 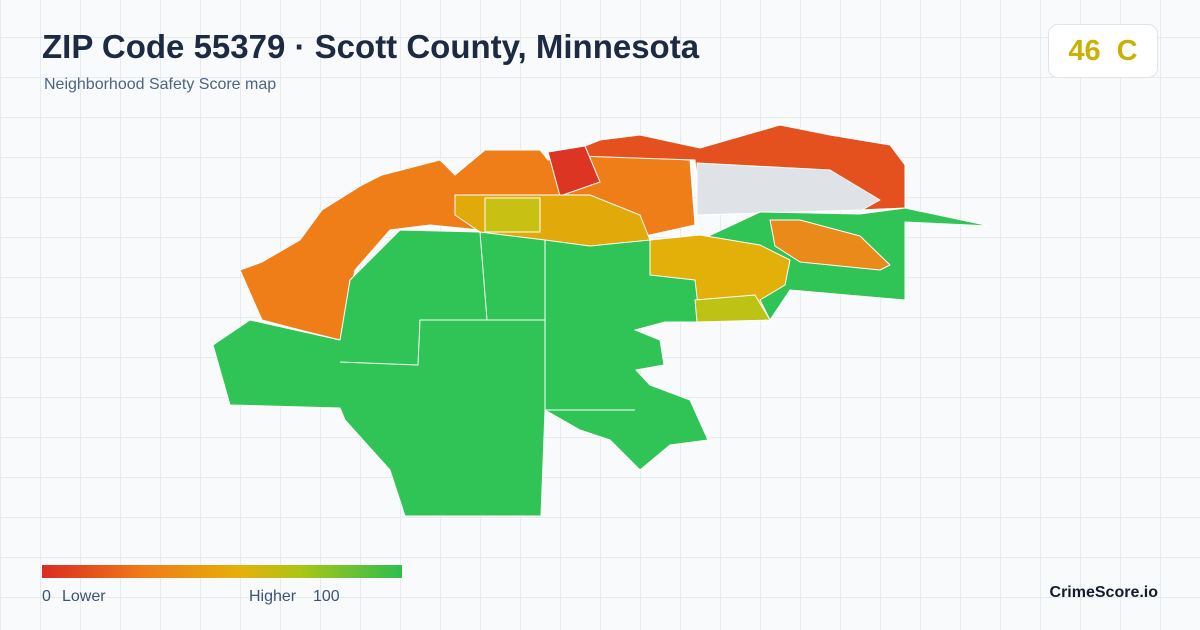 What do you see at coordinates (371, 46) in the screenshot?
I see `title: ZIP Code 55379 · Scott County, Minnesota` at bounding box center [371, 46].